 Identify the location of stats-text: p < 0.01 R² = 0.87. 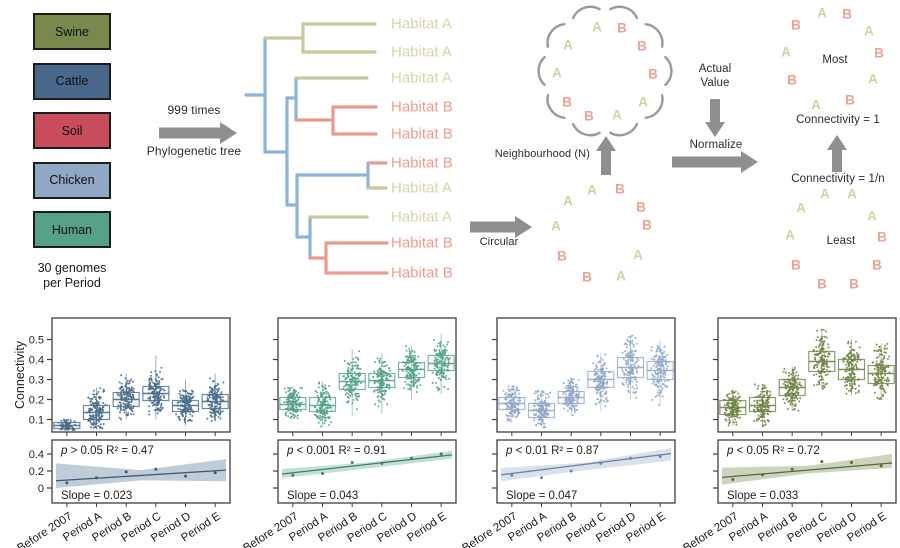
(552, 451).